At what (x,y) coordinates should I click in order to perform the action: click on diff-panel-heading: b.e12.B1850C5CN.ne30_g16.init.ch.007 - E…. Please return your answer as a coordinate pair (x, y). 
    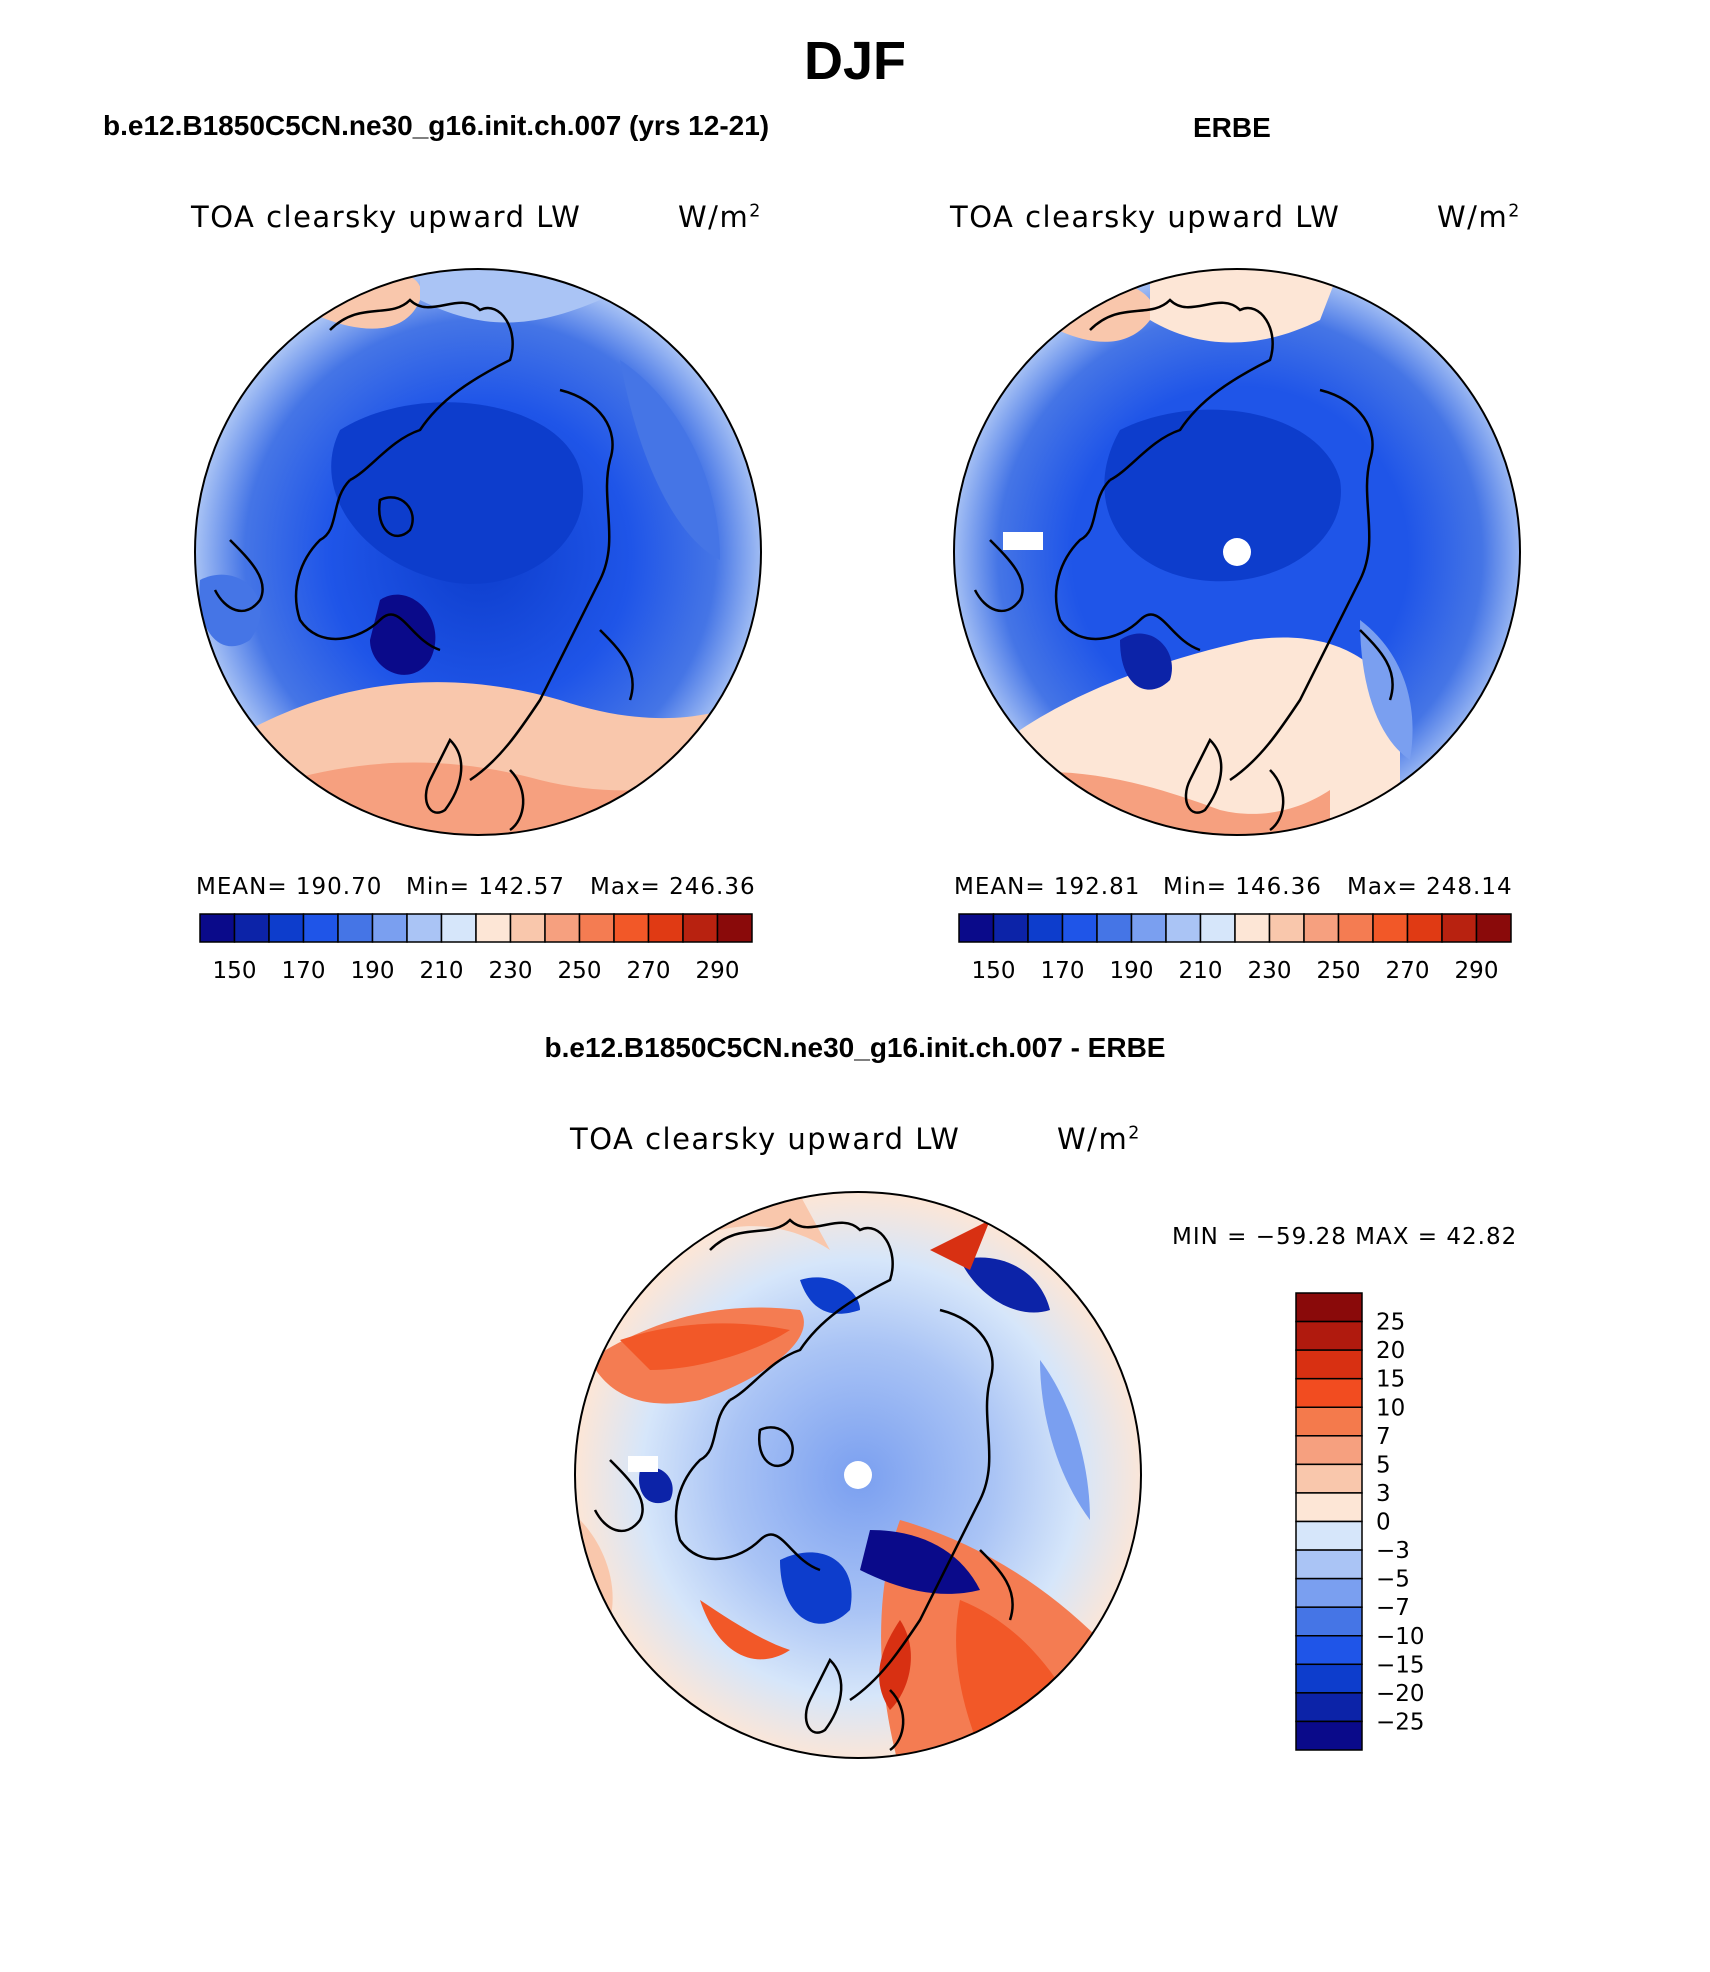
    Looking at the image, I should click on (855, 1047).